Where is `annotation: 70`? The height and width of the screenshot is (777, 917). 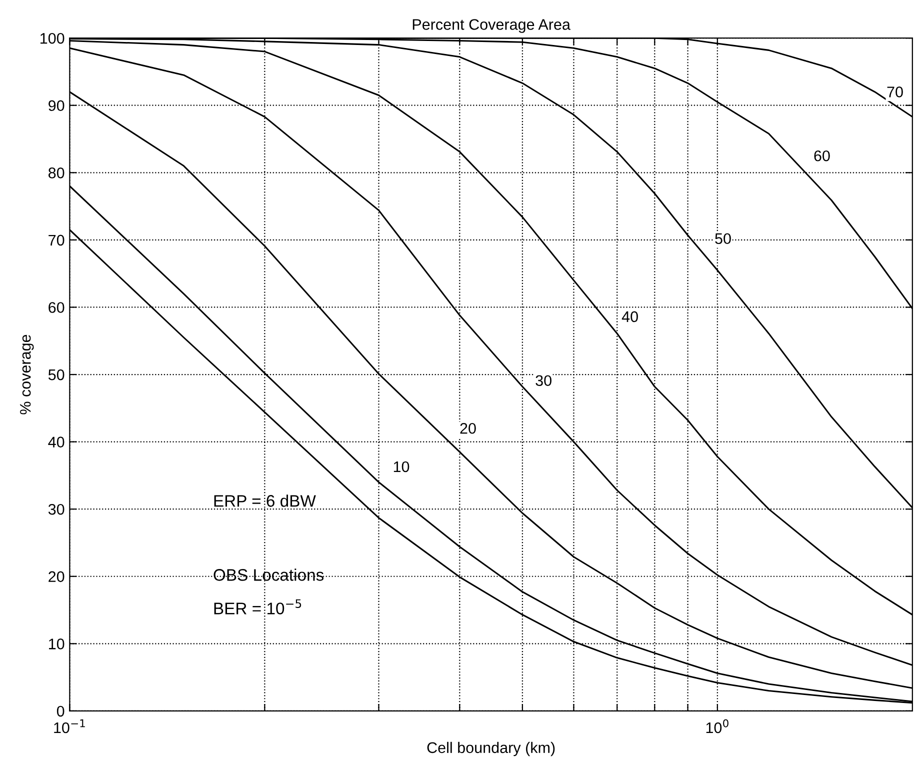 annotation: 70 is located at coordinates (895, 92).